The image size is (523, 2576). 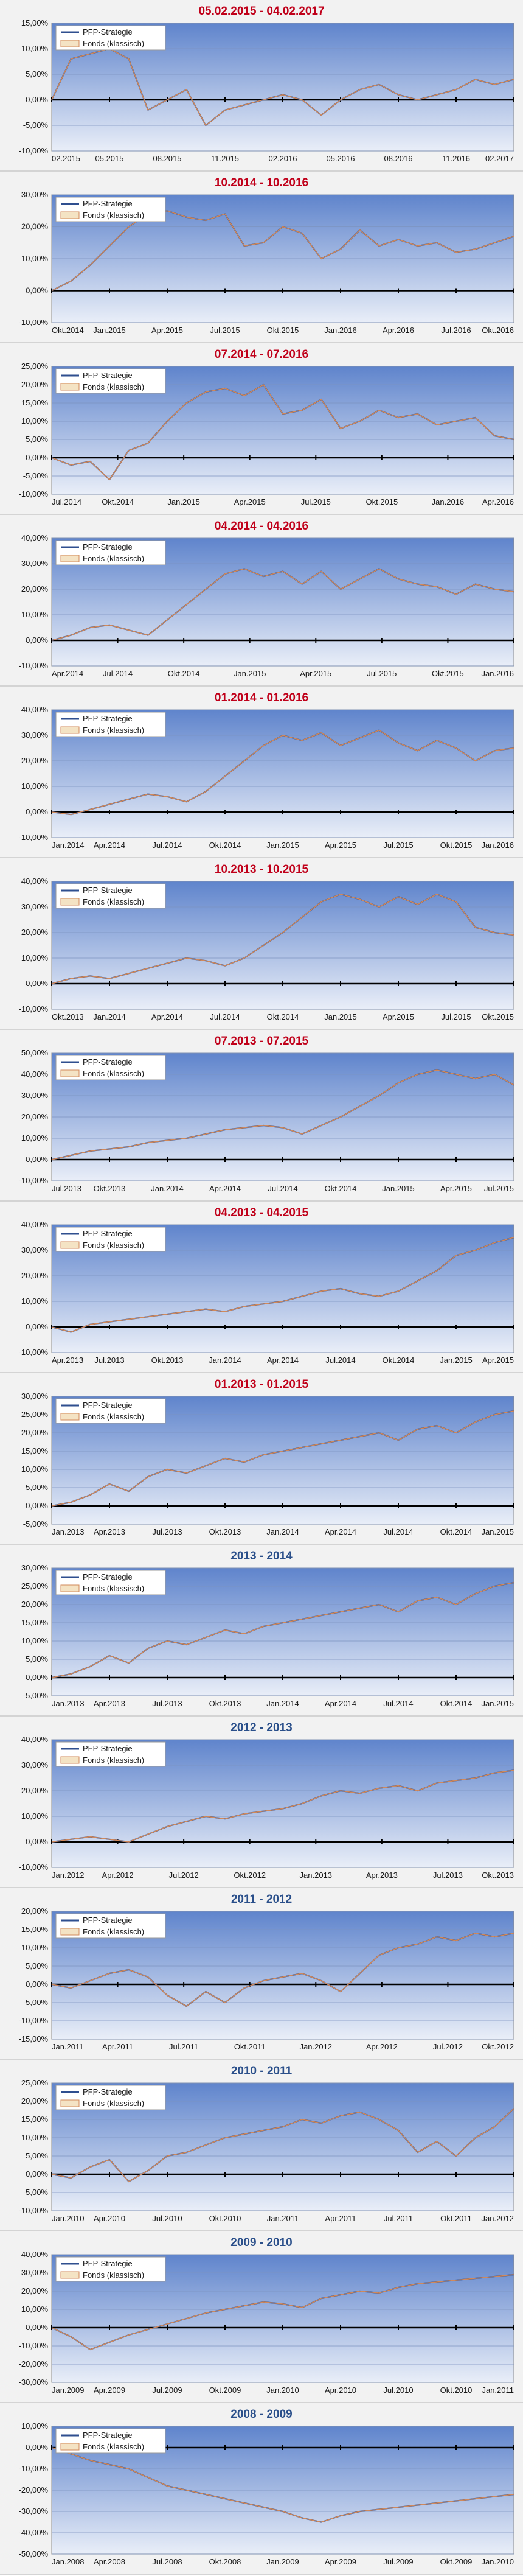 What do you see at coordinates (261, 526) in the screenshot?
I see `chart-title: 04.2014 - 04.2016` at bounding box center [261, 526].